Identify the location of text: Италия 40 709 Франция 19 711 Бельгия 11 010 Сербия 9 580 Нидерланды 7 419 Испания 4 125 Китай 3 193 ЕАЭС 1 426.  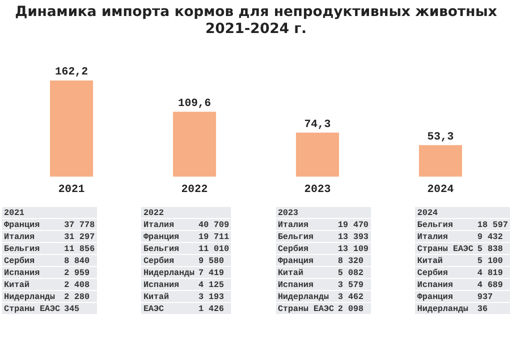
(186, 267).